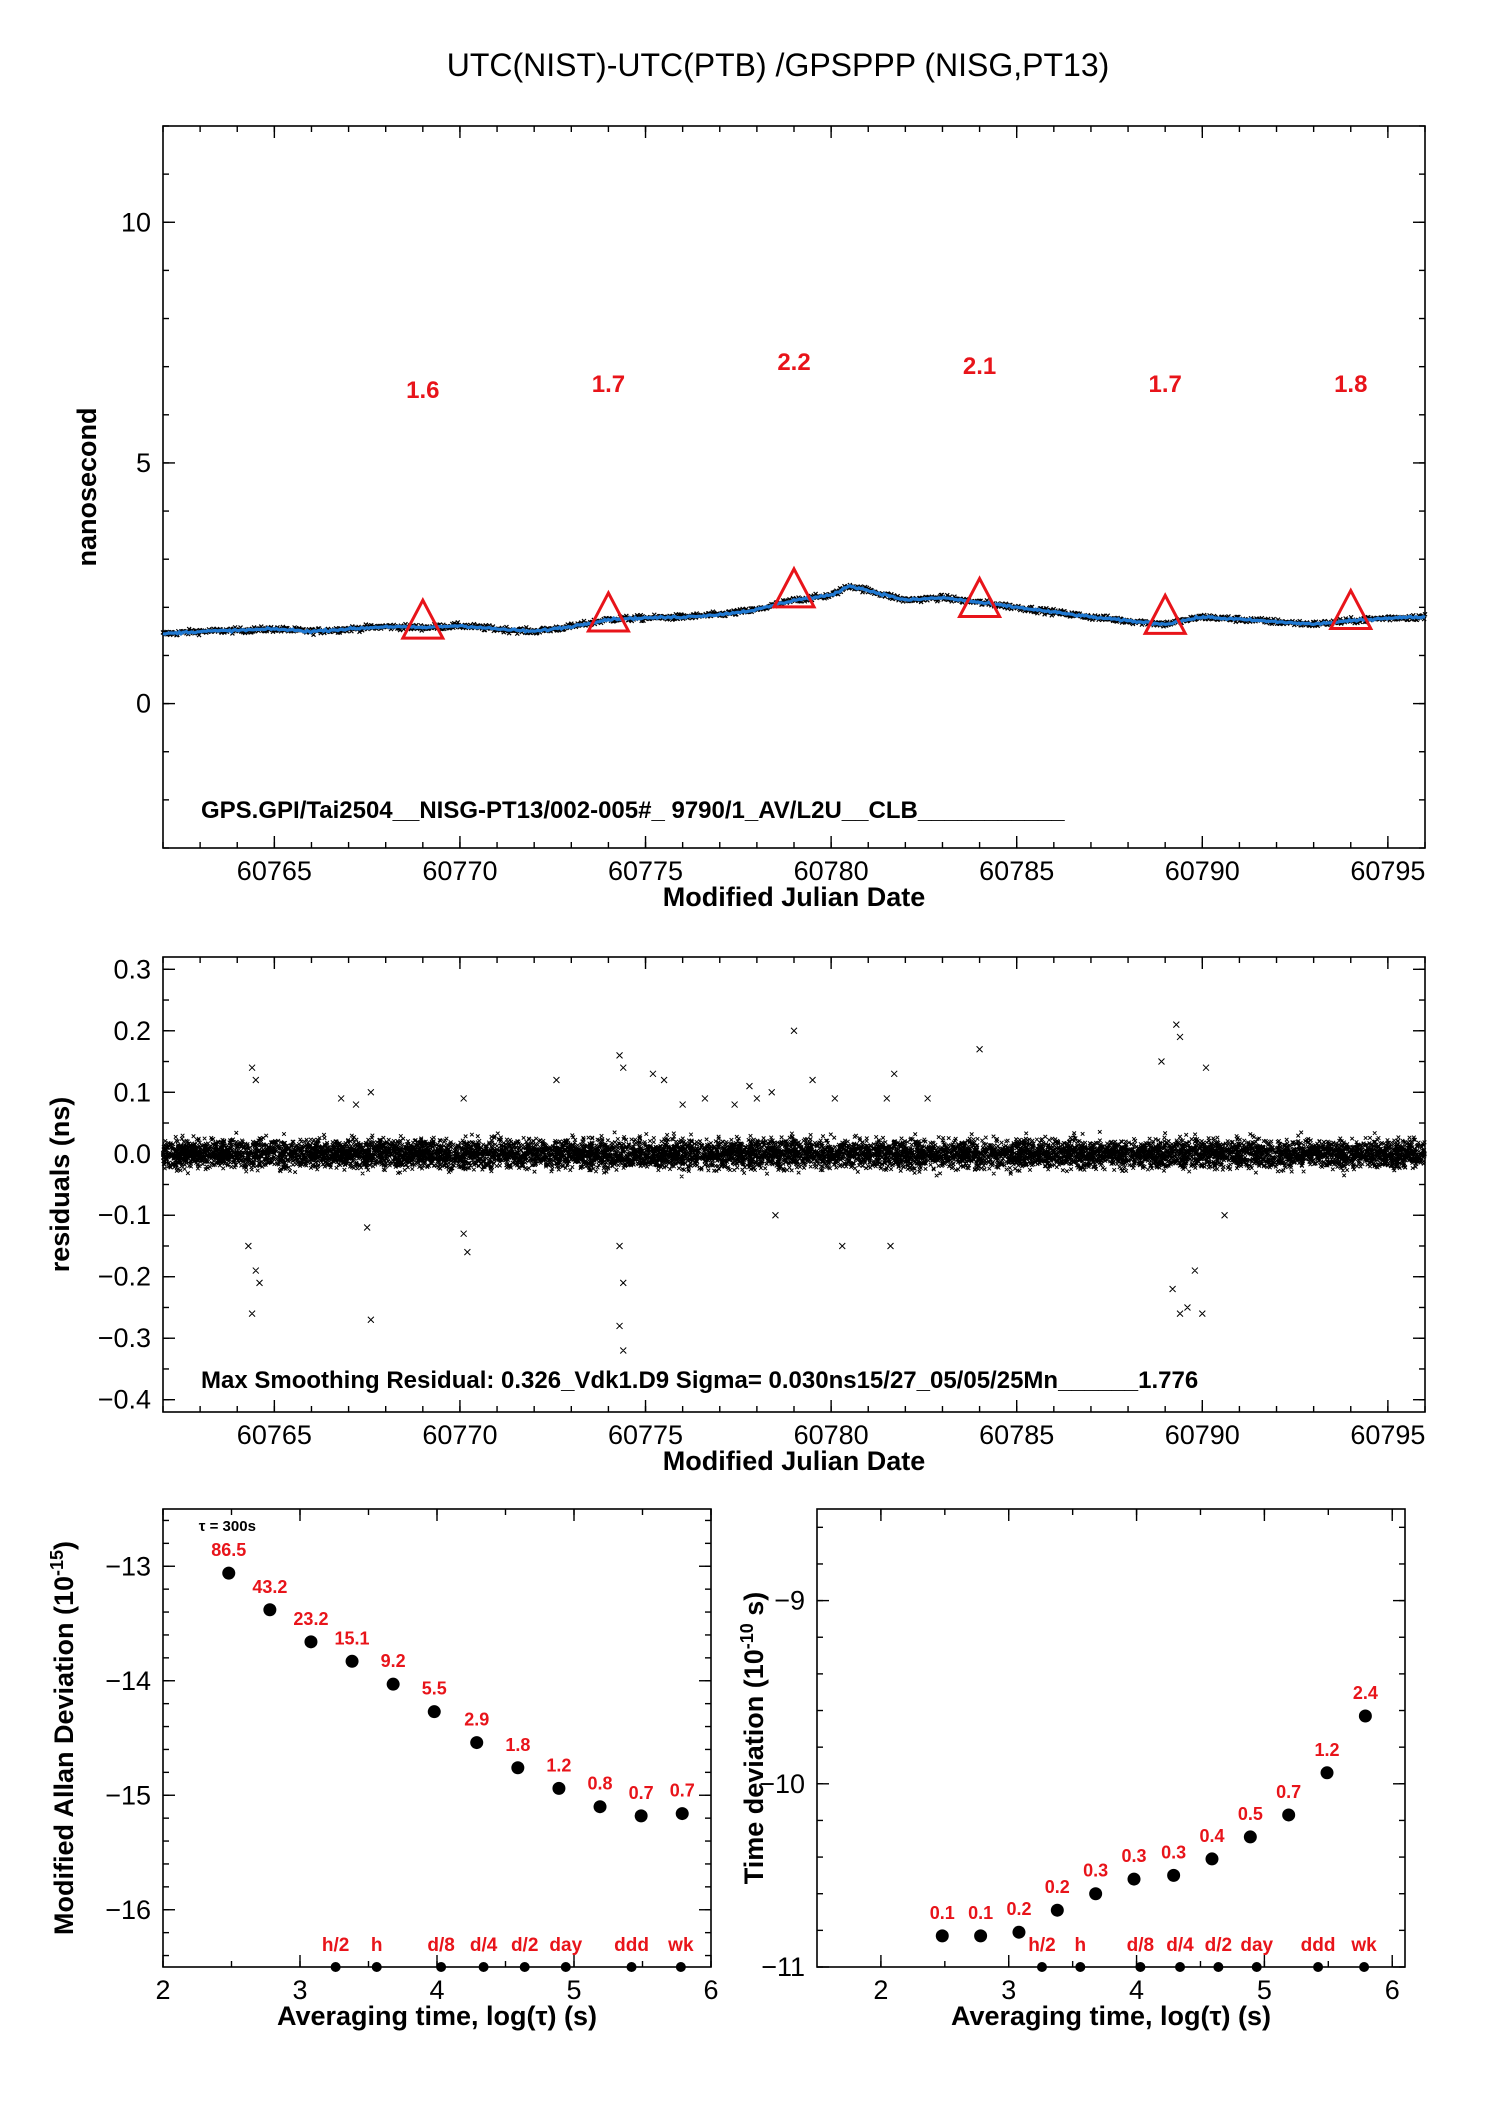 This screenshot has height=2105, width=1488. Describe the element at coordinates (1057, 1887) in the screenshot. I see `deviation-value-label: 0.2` at that location.